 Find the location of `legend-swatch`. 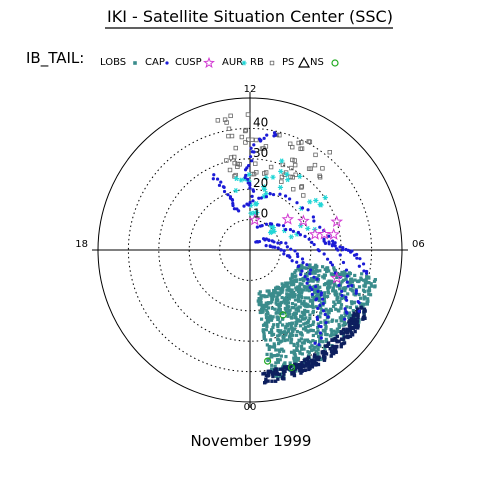

legend-swatch is located at coordinates (244, 63).